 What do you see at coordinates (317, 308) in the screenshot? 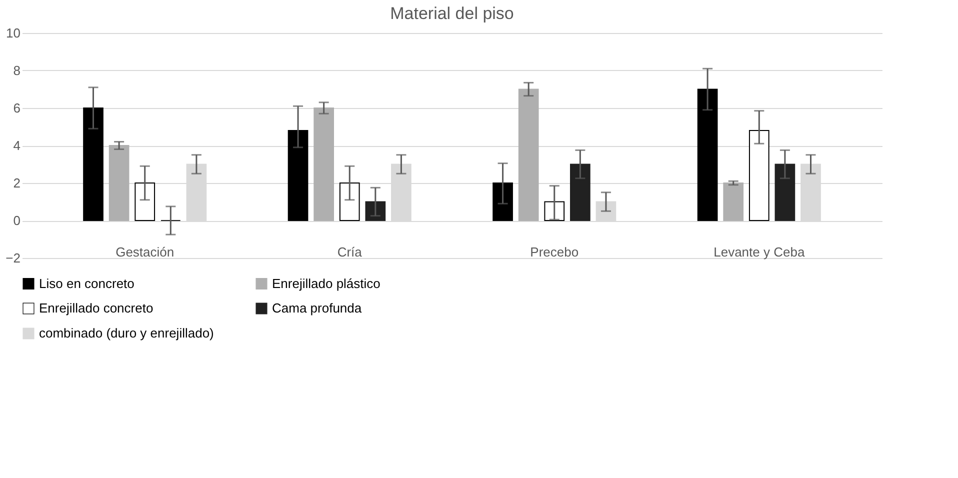
I see `legend-label: Cama profunda` at bounding box center [317, 308].